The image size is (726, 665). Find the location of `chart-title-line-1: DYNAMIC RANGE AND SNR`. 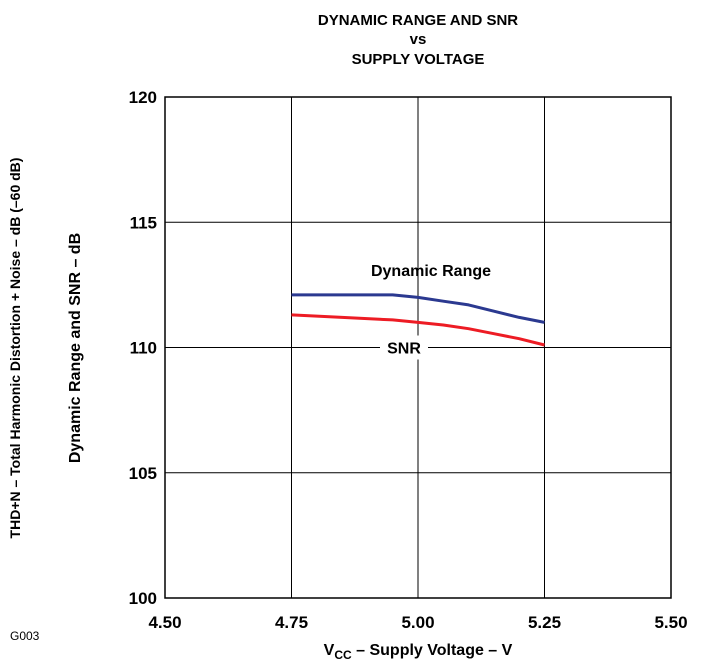

chart-title-line-1: DYNAMIC RANGE AND SNR is located at coordinates (418, 20).